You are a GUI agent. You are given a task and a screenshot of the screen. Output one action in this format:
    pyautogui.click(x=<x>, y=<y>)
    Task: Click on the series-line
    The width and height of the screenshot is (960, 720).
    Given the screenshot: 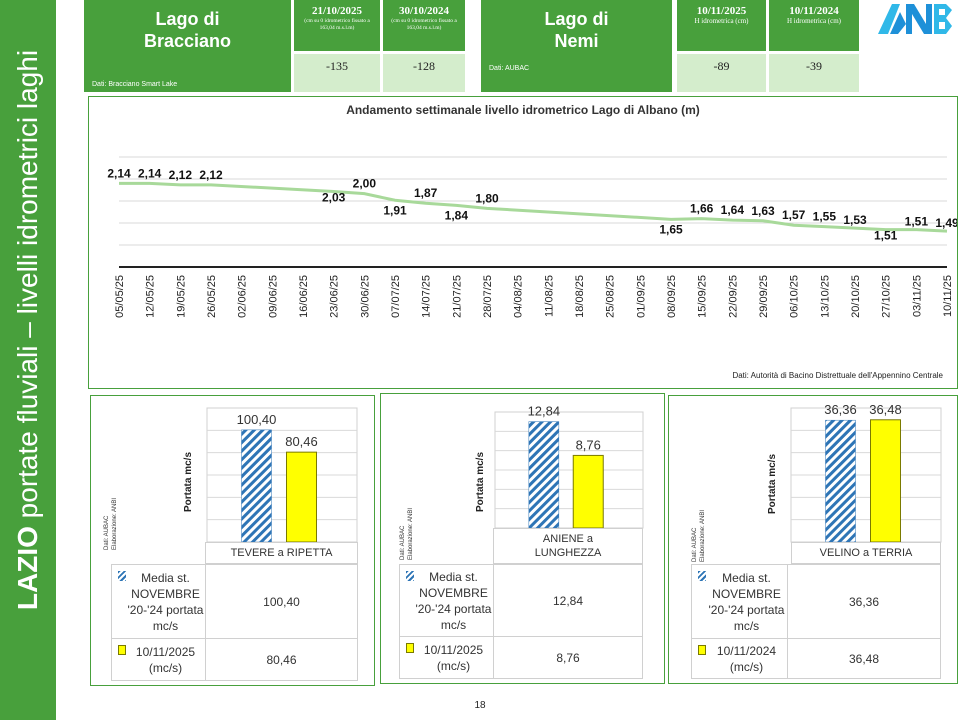 What is the action you would take?
    pyautogui.click(x=533, y=207)
    